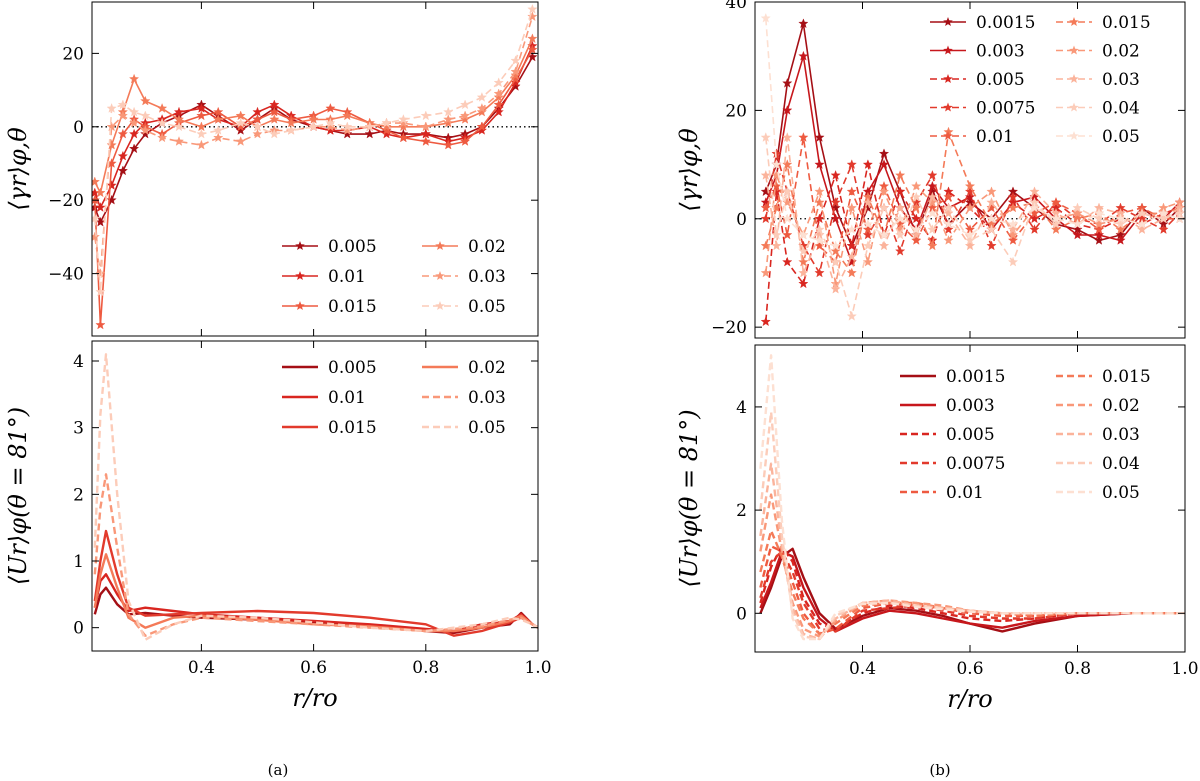 The image size is (1200, 781). What do you see at coordinates (1121, 435) in the screenshot?
I see `legend-label-0.03: 0.03` at bounding box center [1121, 435].